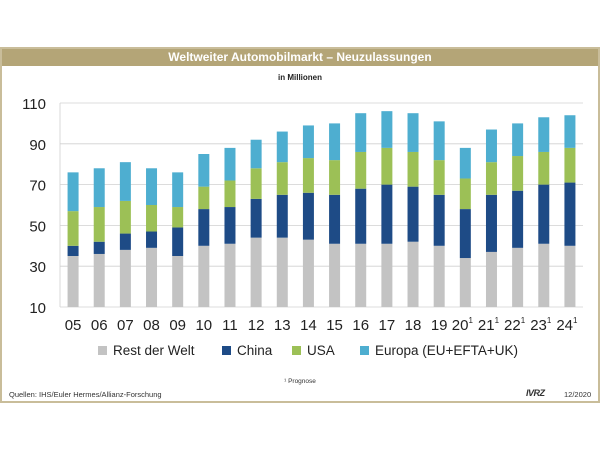  What do you see at coordinates (334, 325) in the screenshot?
I see `x-tick-label: 15` at bounding box center [334, 325].